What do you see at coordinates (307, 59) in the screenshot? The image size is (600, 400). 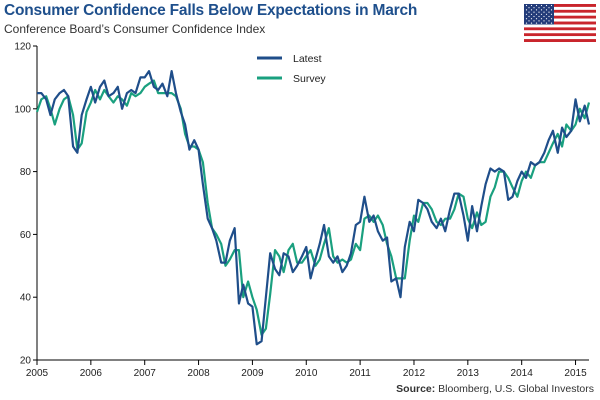 I see `legend-label-latest: Latest` at bounding box center [307, 59].